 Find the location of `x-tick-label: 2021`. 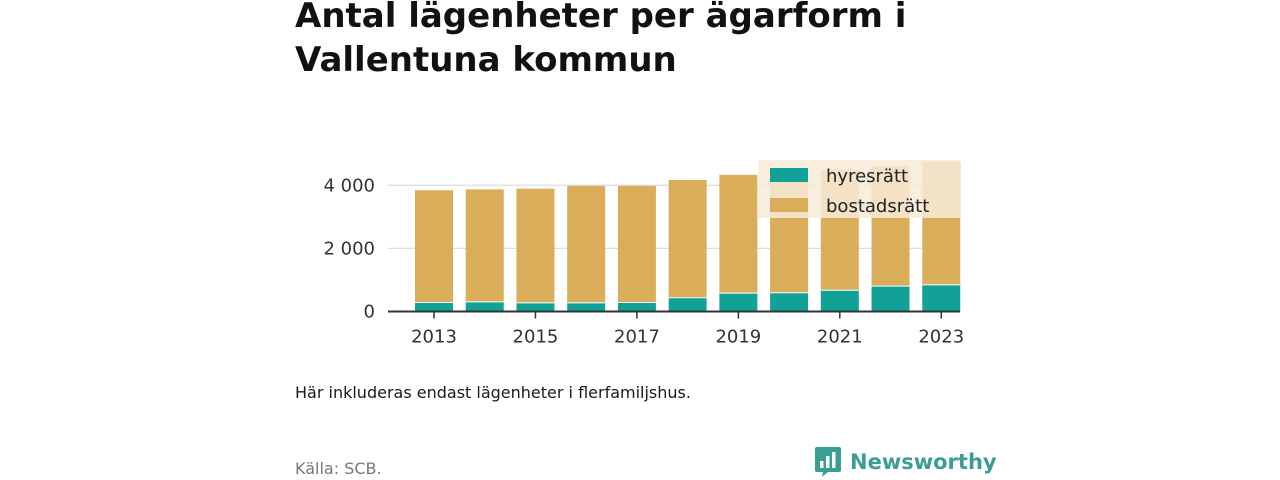

x-tick-label: 2021 is located at coordinates (840, 337).